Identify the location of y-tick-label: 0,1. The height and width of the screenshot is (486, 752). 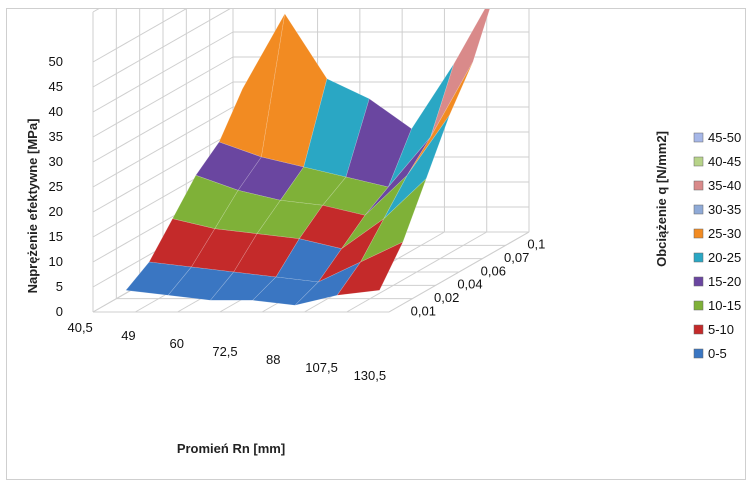
(536, 244).